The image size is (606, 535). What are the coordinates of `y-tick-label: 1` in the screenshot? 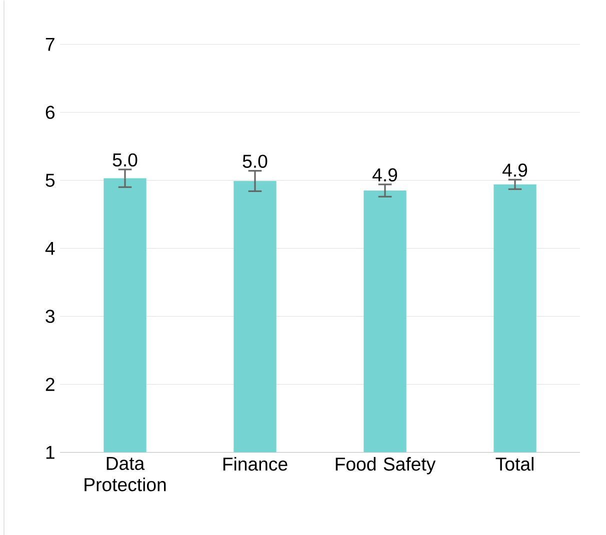 It's located at (50, 452).